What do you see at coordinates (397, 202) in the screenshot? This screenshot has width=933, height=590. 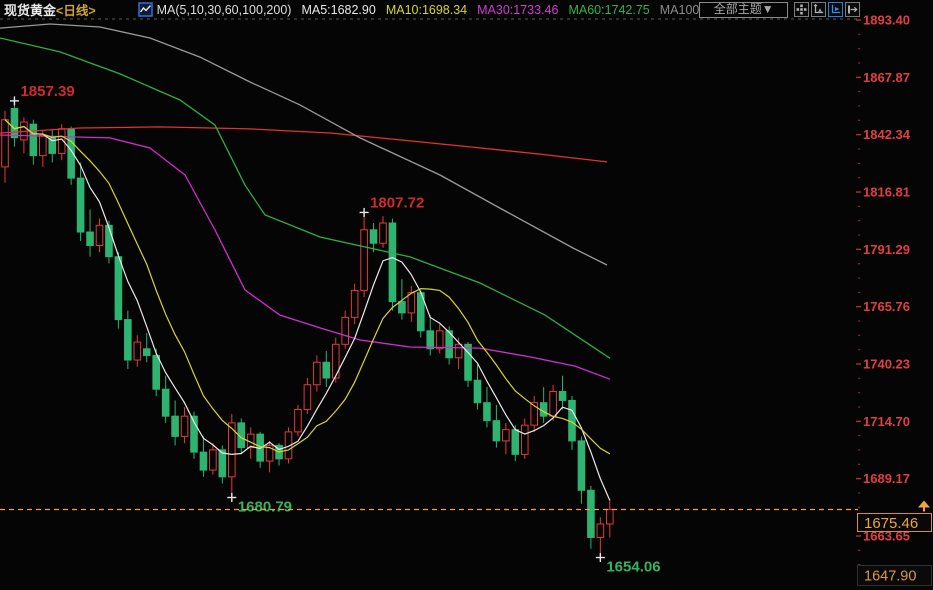 I see `high-price-label: 1807.72` at bounding box center [397, 202].